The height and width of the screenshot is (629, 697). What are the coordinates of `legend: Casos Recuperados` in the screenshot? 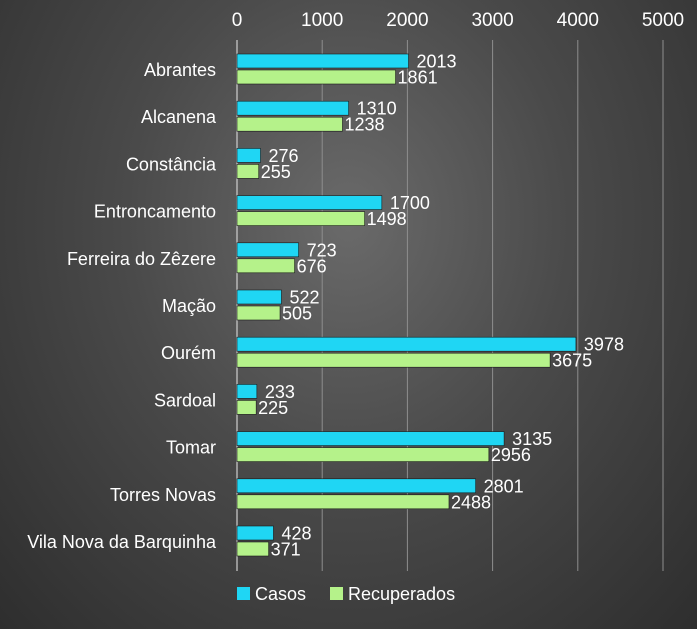 It's located at (346, 594).